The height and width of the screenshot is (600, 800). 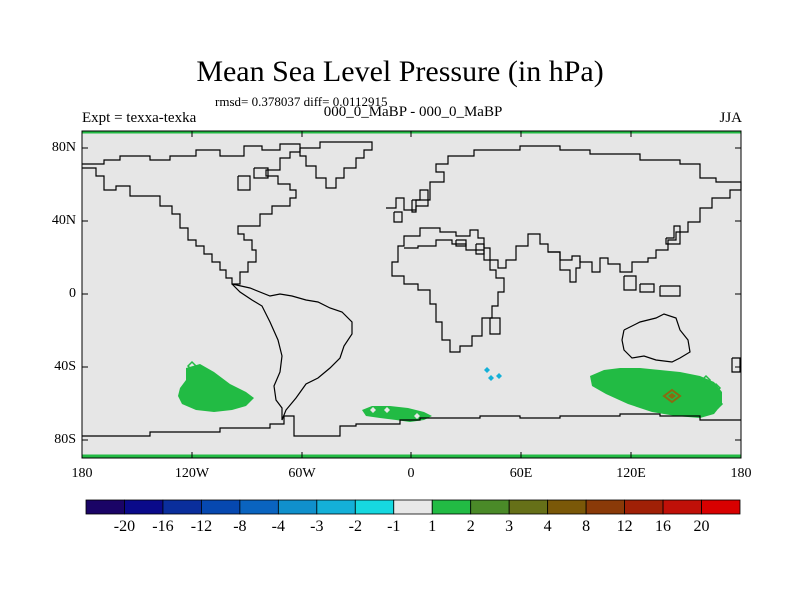 I want to click on colorbar-label: 20, so click(x=701, y=526).